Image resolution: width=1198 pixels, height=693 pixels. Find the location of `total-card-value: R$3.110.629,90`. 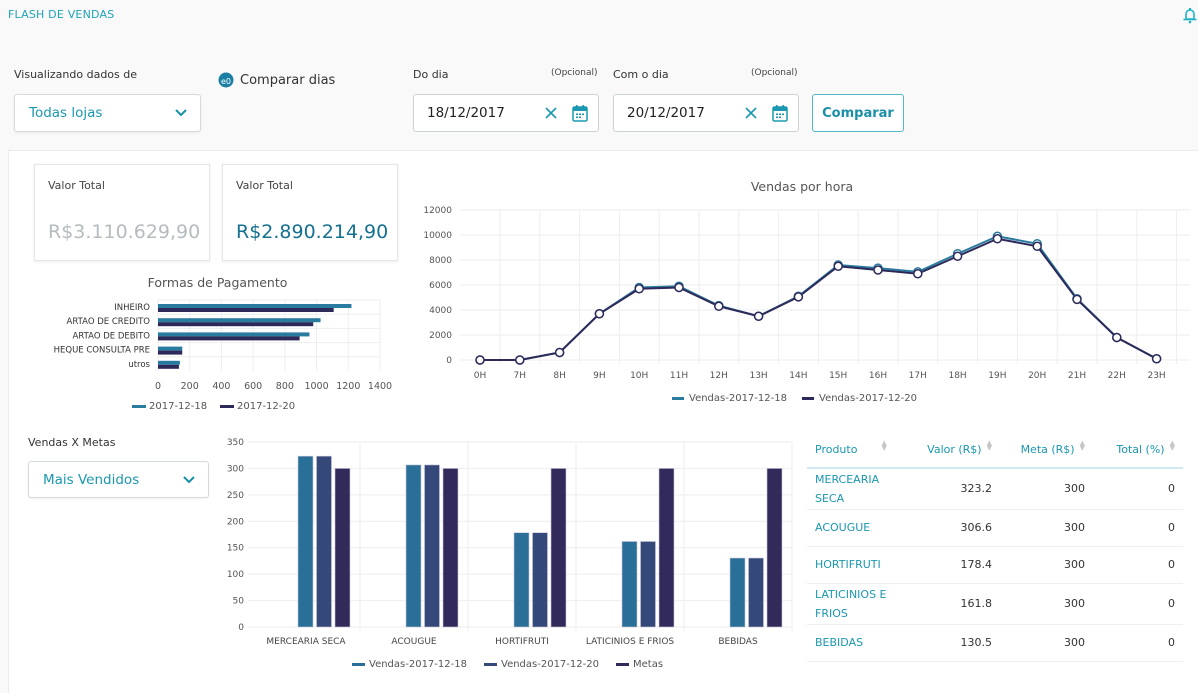

total-card-value: R$3.110.629,90 is located at coordinates (124, 232).